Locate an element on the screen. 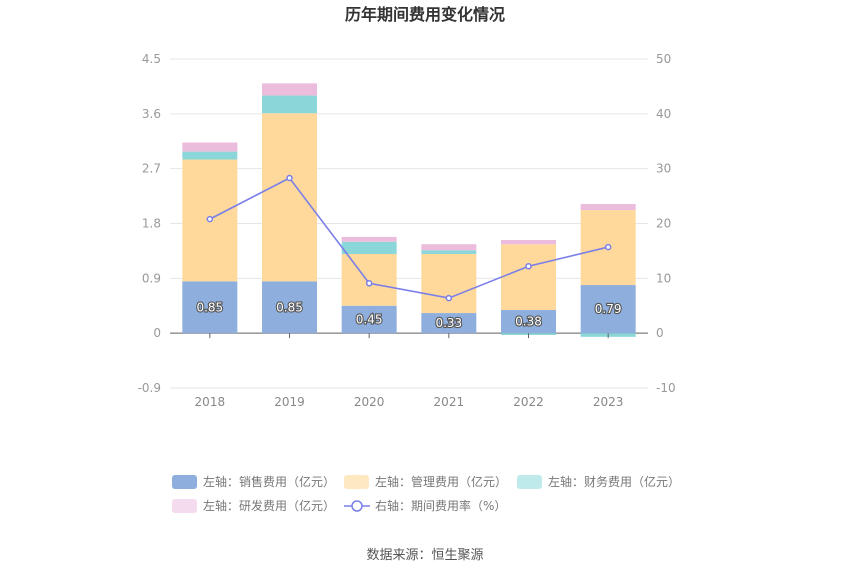  x-tick-label: 2019 is located at coordinates (289, 402).